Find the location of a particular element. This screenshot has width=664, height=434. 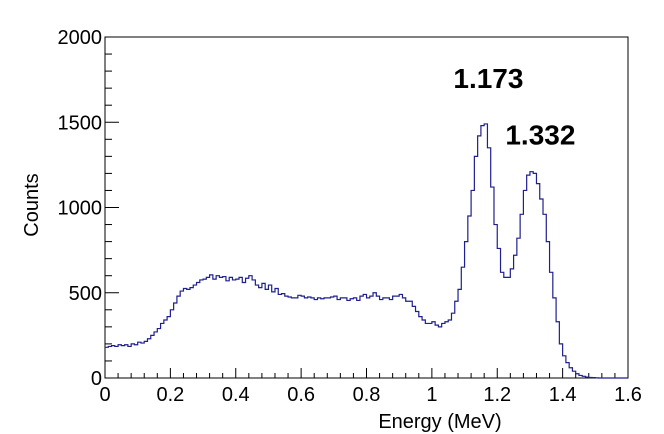

y-tick-label: 0 is located at coordinates (96, 379).